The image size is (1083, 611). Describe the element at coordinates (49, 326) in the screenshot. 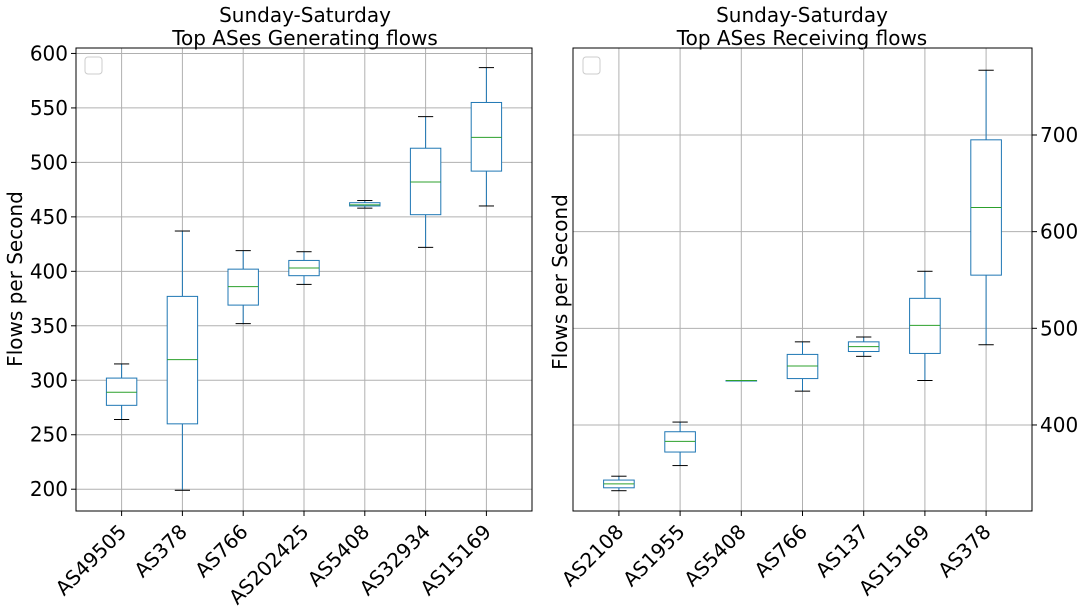

I see `y-tick-label: 350` at that location.